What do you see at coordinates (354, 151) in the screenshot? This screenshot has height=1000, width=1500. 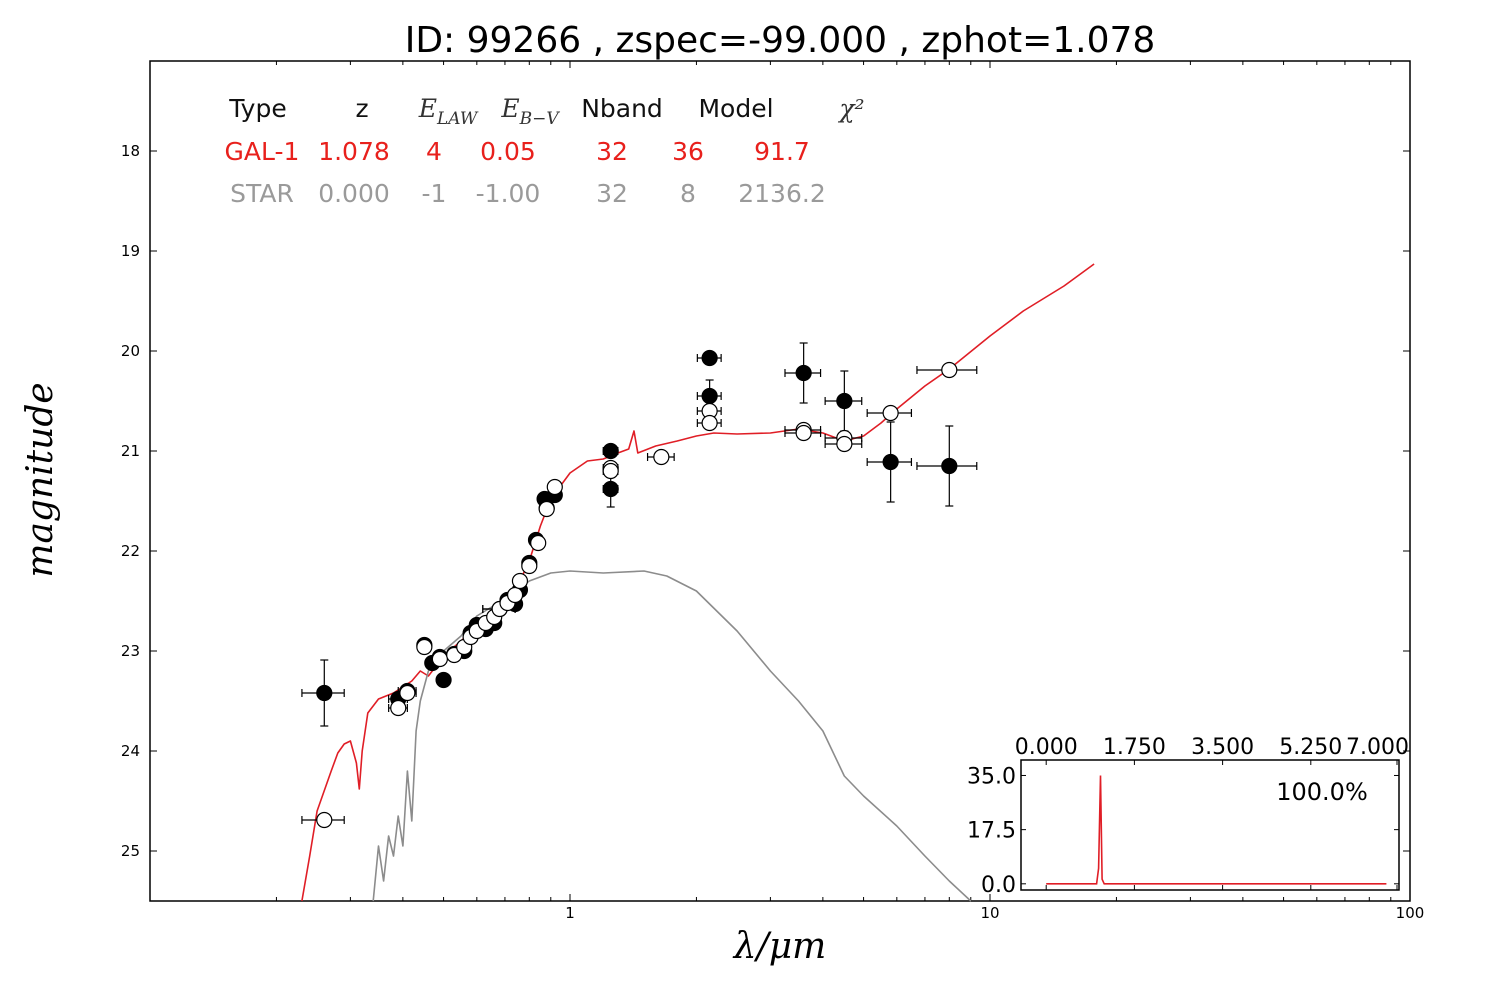 I see `table-cell: 1.078` at bounding box center [354, 151].